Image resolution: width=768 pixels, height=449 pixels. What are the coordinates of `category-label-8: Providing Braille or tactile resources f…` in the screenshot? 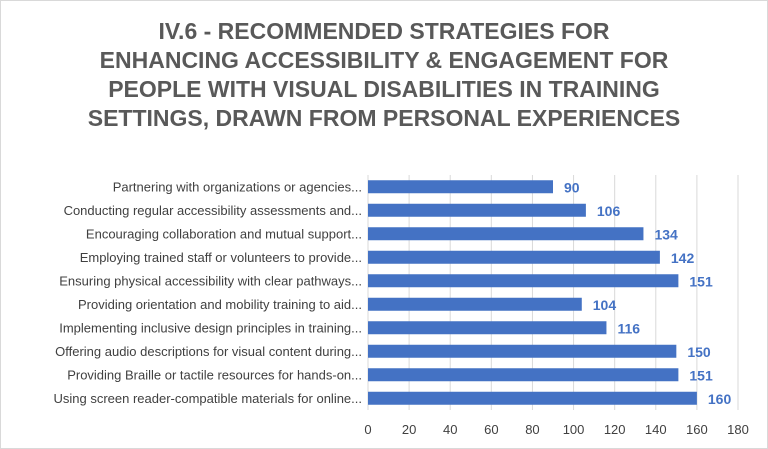 It's located at (214, 374).